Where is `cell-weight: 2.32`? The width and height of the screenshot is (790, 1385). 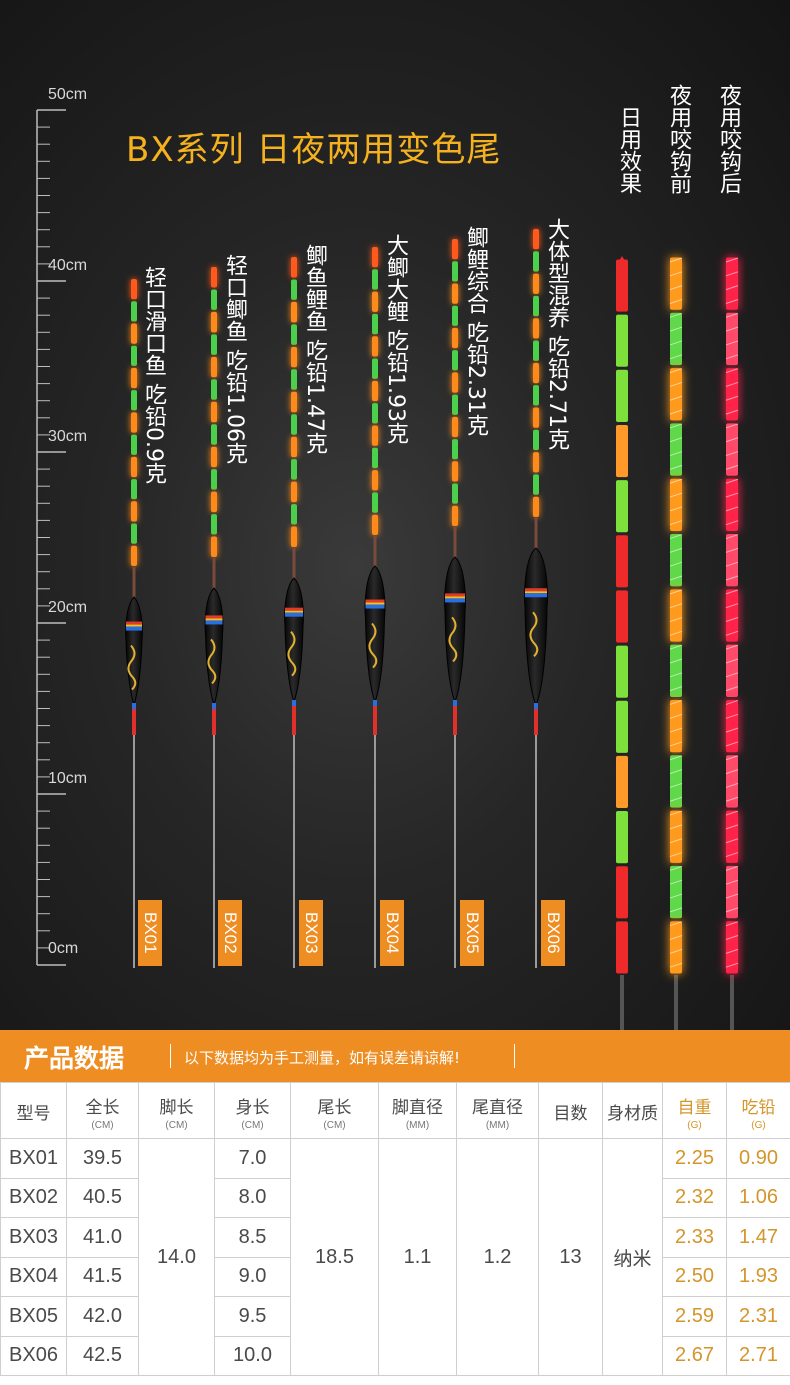
cell-weight: 2.32 is located at coordinates (694, 1197).